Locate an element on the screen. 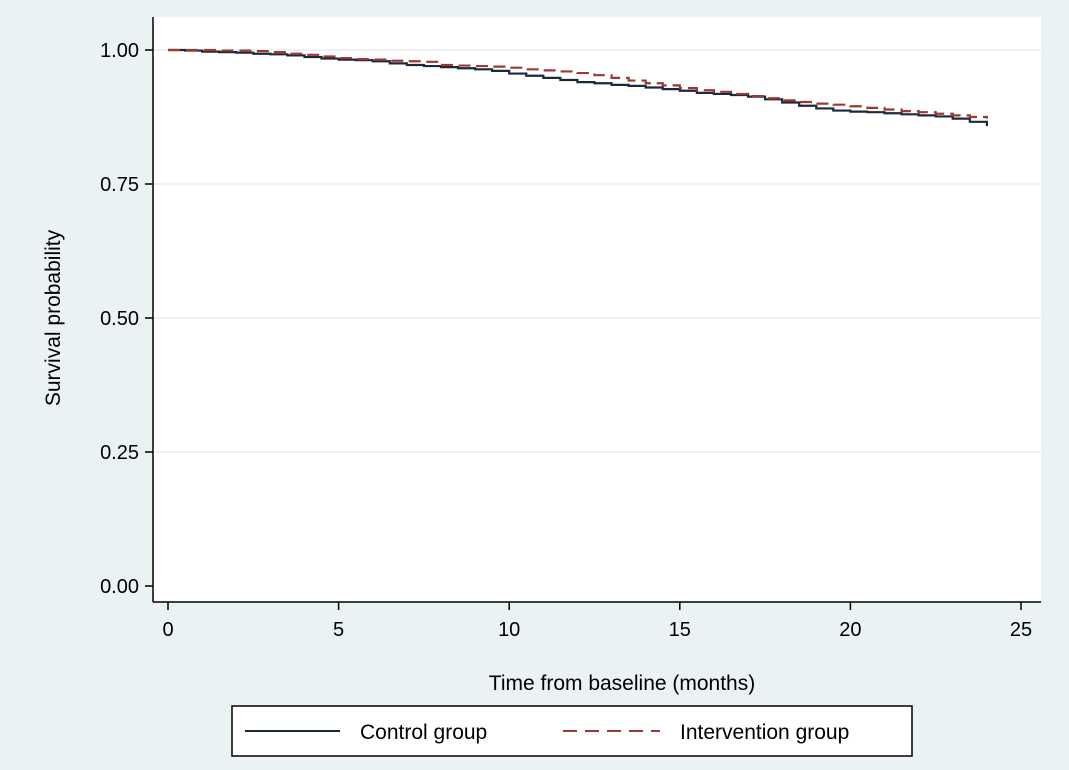 This screenshot has height=770, width=1069. y-tick-label: 0.50 is located at coordinates (119, 319).